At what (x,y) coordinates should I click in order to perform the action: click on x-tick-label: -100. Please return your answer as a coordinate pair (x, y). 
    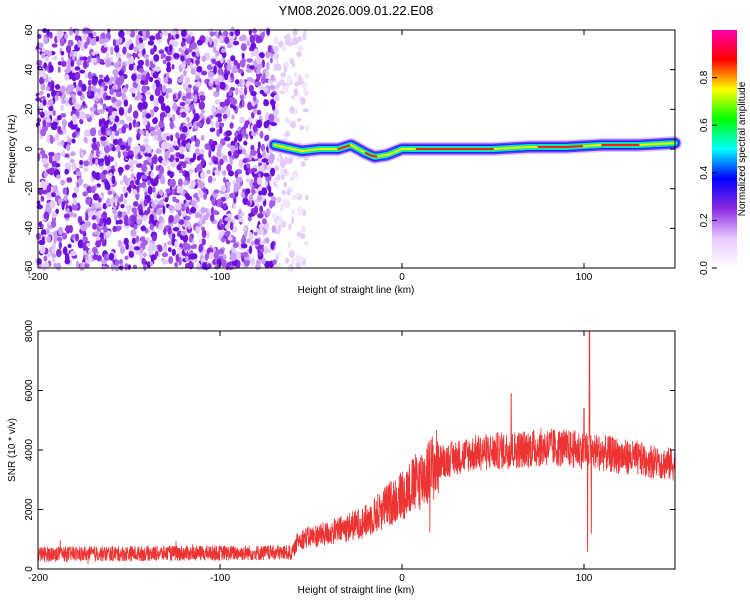
    Looking at the image, I should click on (220, 277).